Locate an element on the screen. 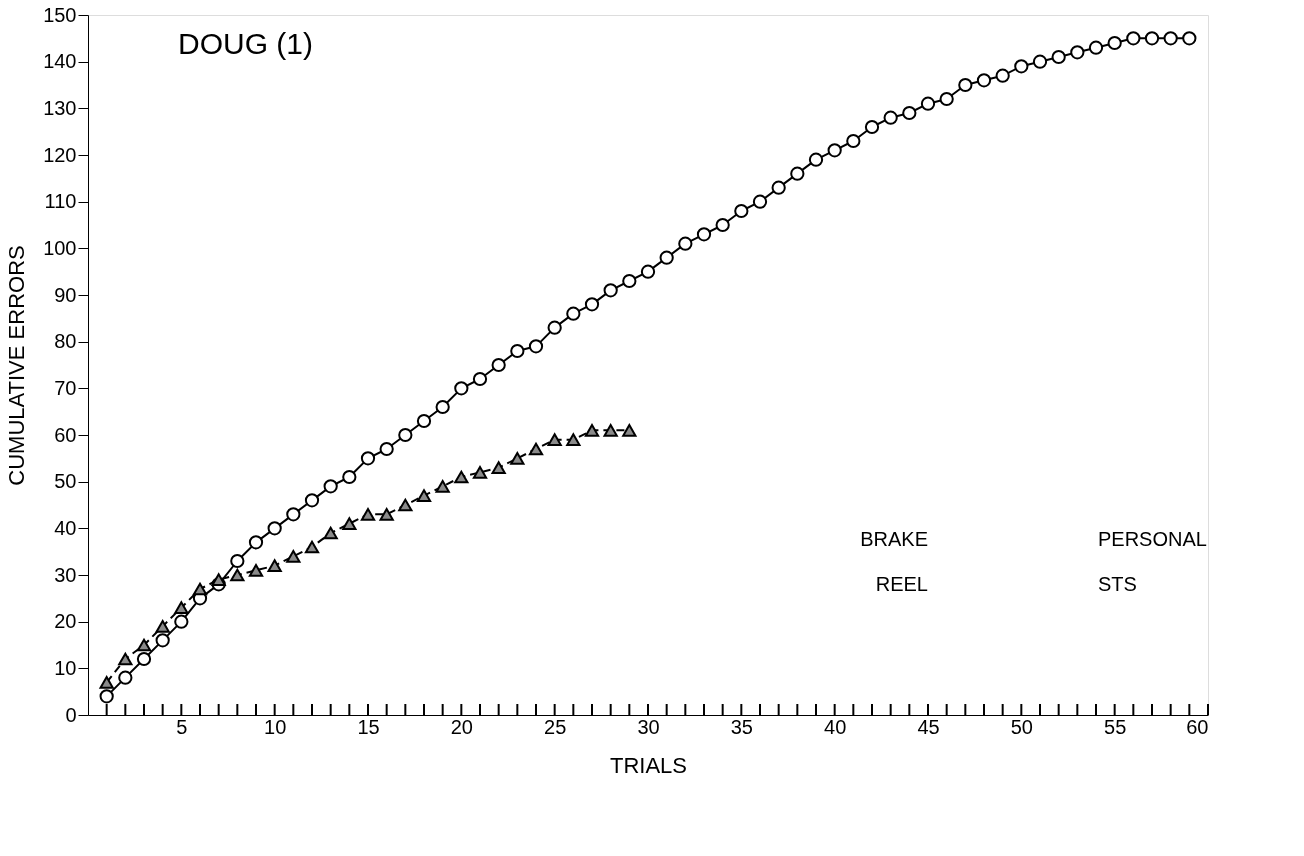 The height and width of the screenshot is (856, 1304). annotation: REEL is located at coordinates (901, 584).